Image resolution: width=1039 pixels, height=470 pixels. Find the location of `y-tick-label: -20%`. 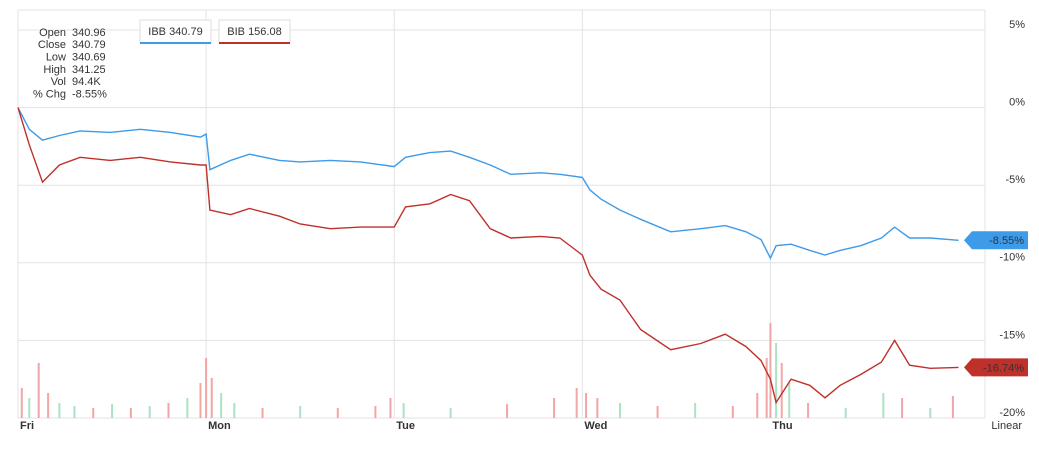

y-tick-label: -20% is located at coordinates (1012, 413).